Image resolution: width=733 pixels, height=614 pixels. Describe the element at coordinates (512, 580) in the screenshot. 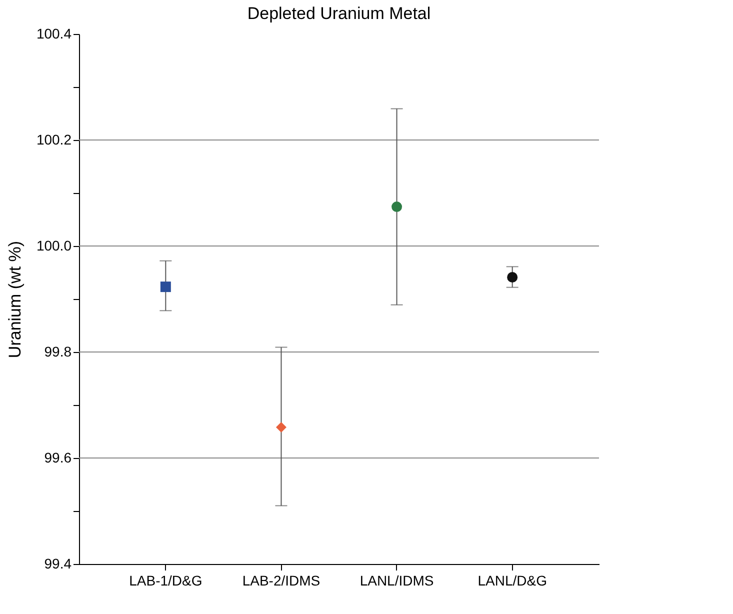

I see `x-tick-label: LANL/D&G` at that location.